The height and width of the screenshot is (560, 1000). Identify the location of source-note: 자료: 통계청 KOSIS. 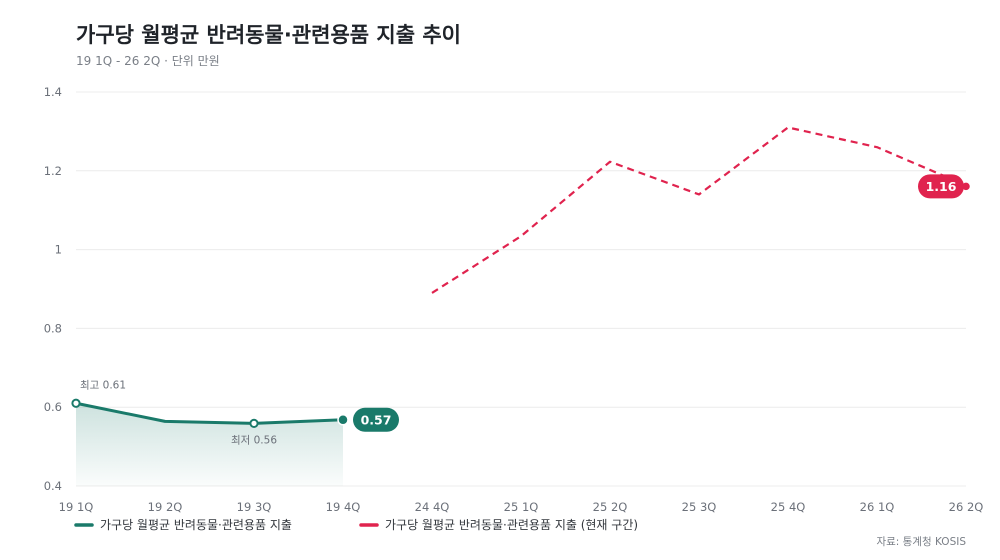
(921, 542).